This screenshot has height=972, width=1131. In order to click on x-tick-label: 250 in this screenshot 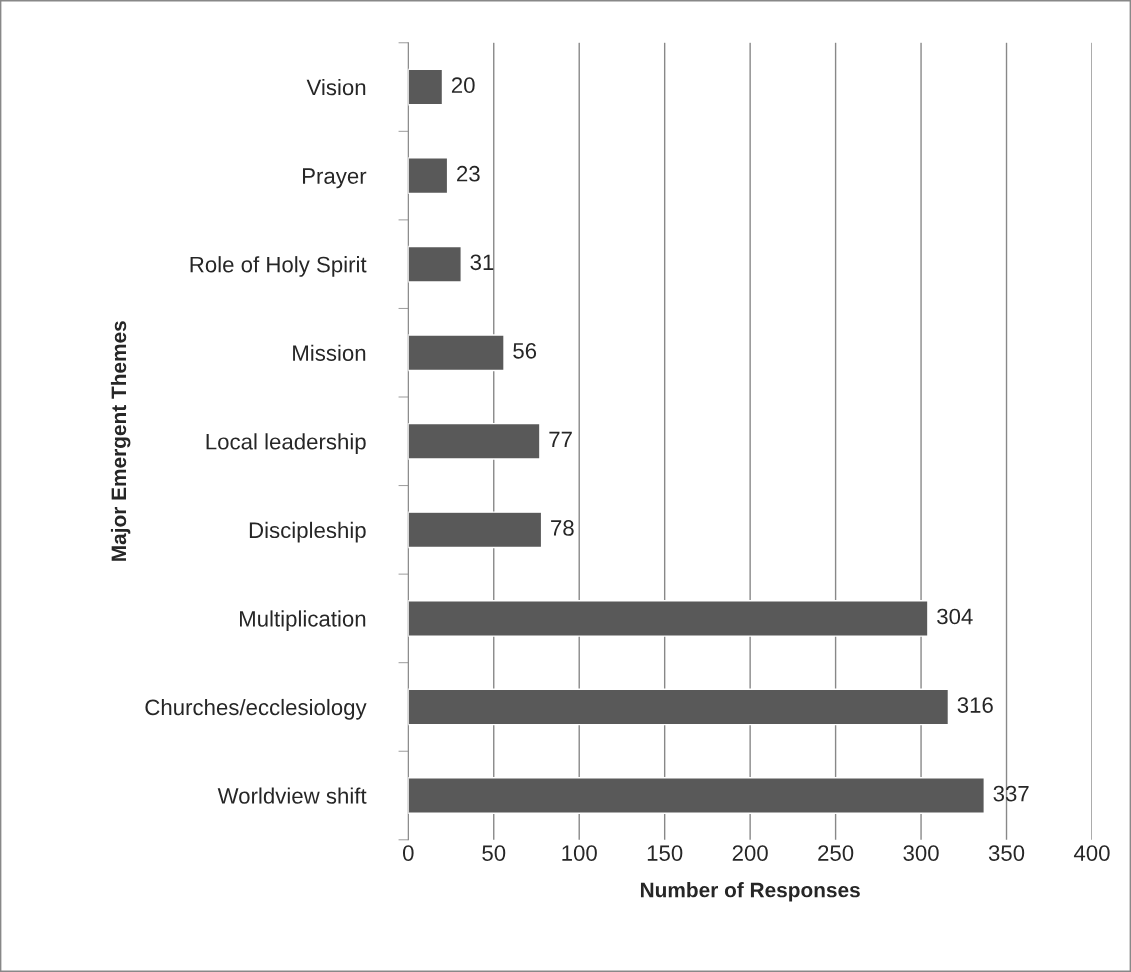, I will do `click(836, 853)`.